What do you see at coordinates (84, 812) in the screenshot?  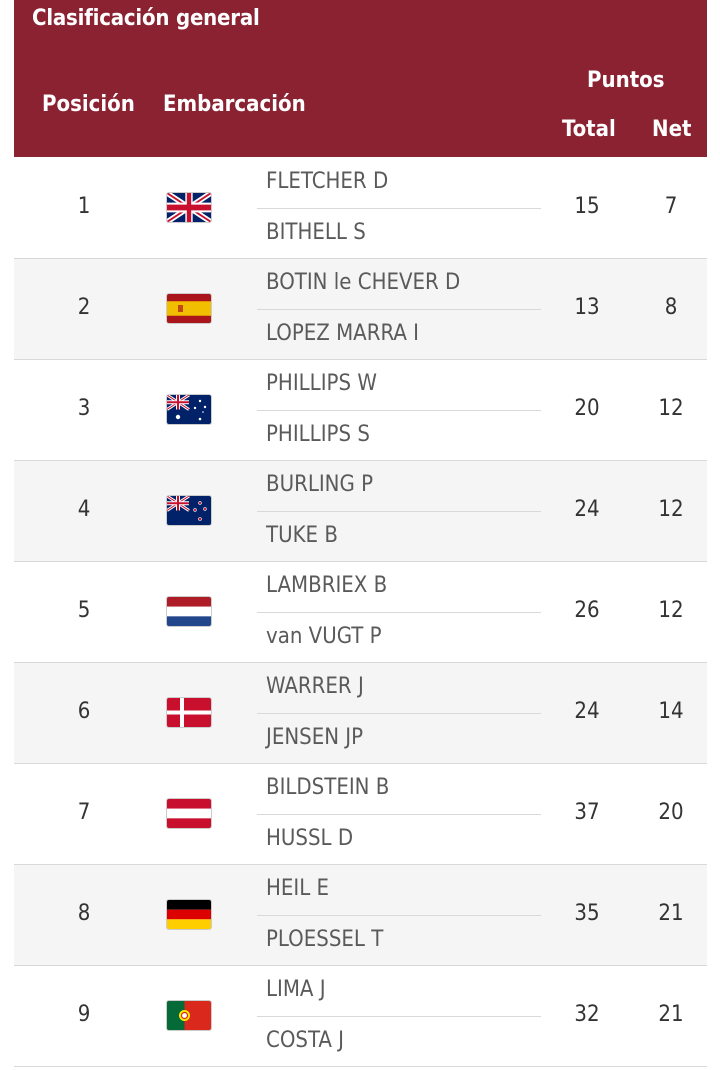 I see `position-cell: 7` at bounding box center [84, 812].